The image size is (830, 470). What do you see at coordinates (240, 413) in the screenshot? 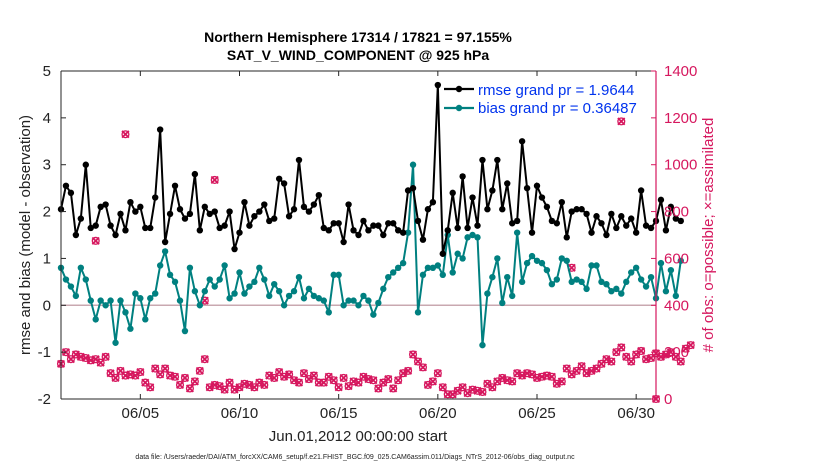
I see `x-tick-label: 06/10` at bounding box center [240, 413].